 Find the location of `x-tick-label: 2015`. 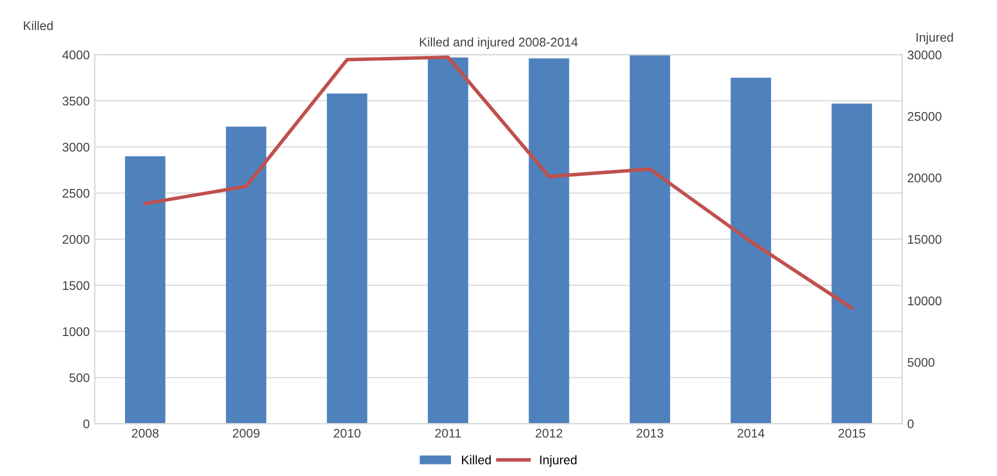

x-tick-label: 2015 is located at coordinates (852, 433).